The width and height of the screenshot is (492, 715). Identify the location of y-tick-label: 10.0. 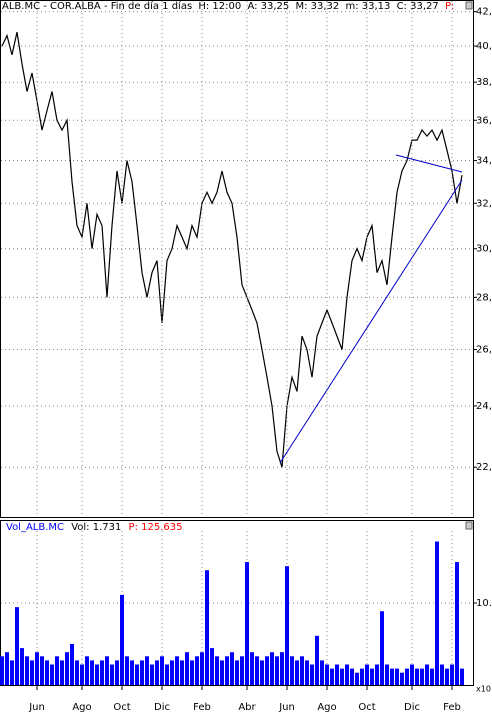
(484, 603).